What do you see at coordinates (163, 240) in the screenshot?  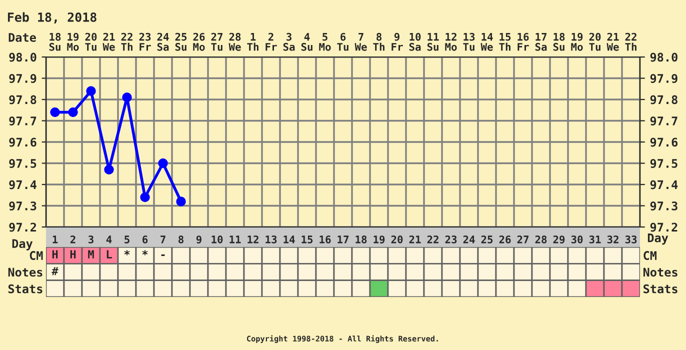 I see `x-tick-label: 7` at bounding box center [163, 240].